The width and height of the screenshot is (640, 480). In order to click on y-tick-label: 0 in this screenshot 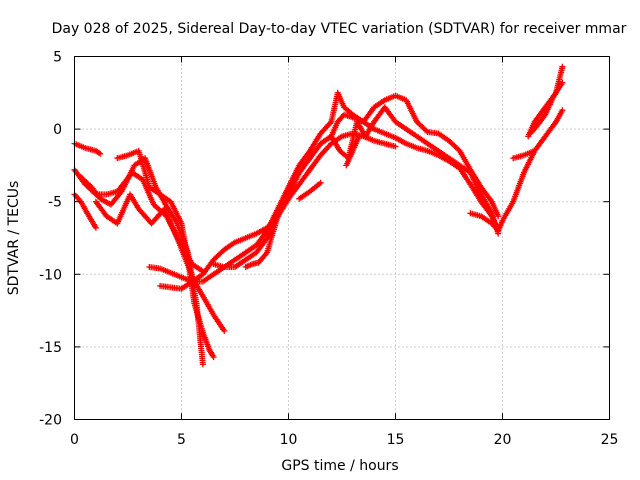, I will do `click(57, 130)`.